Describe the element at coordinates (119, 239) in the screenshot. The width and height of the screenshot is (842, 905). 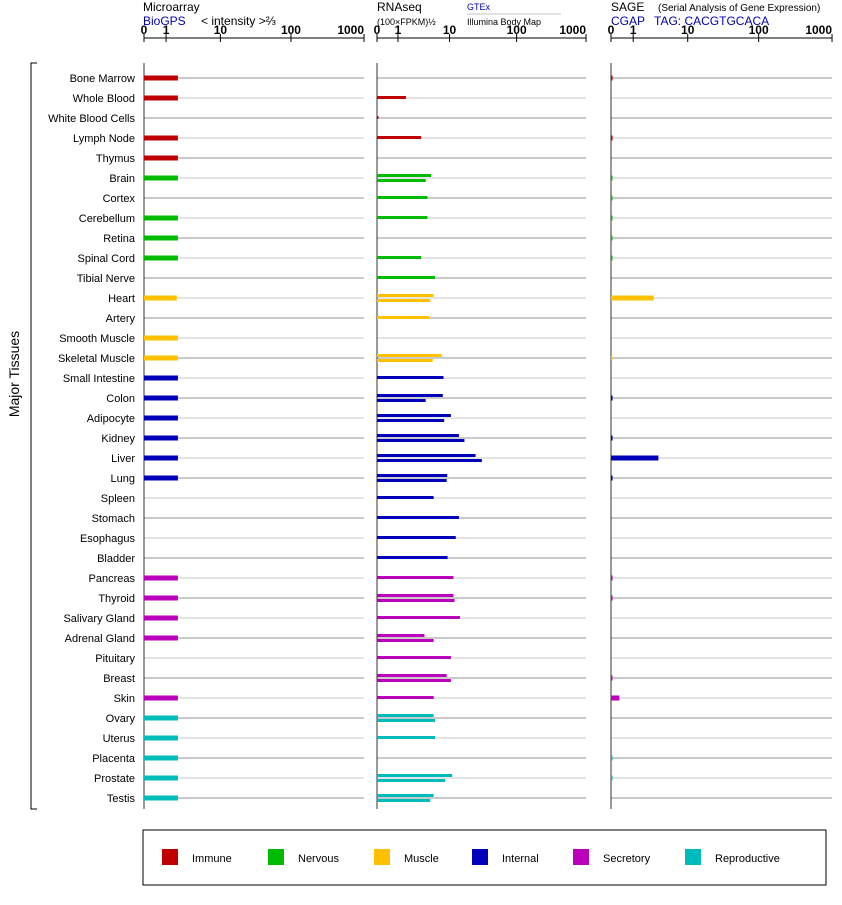
I see `tissue-label: Retina` at that location.